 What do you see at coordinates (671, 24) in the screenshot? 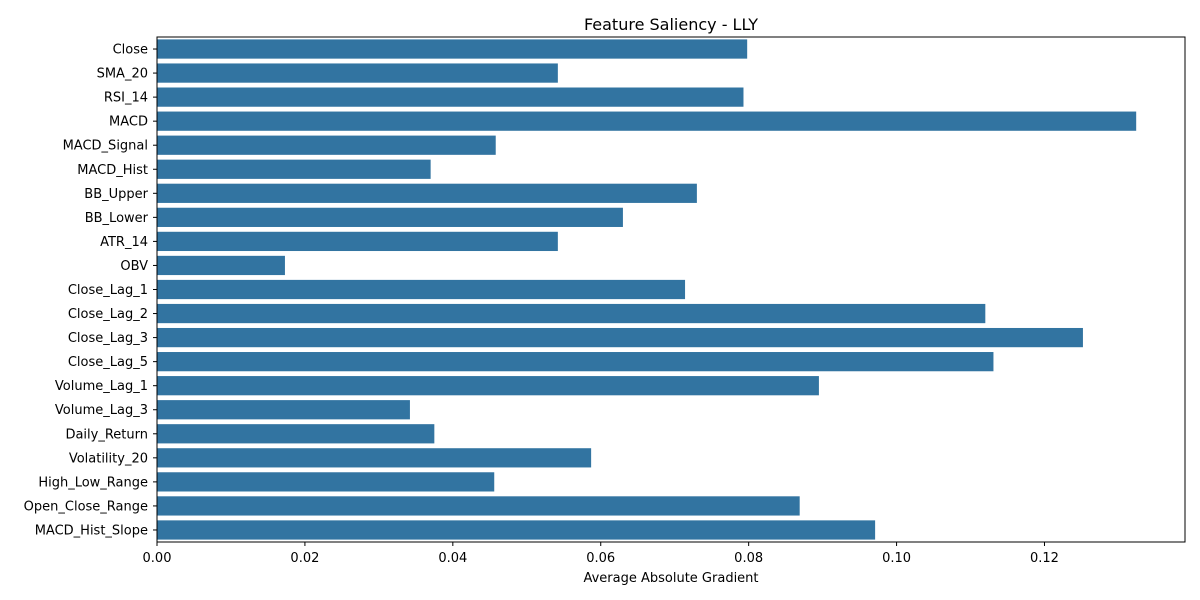
I see `chart-title: Feature Saliency - LLY` at bounding box center [671, 24].